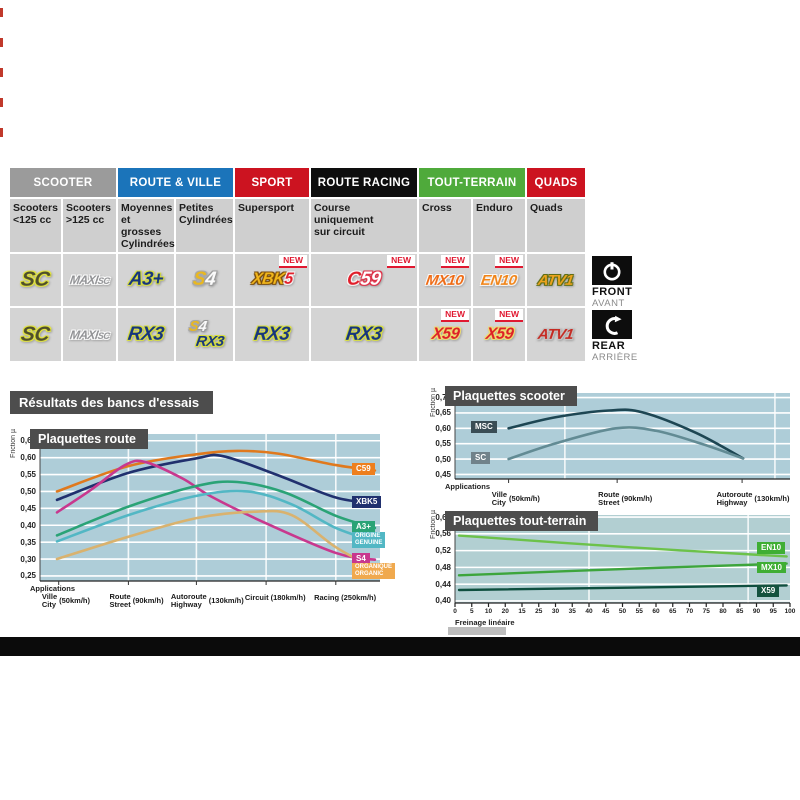  I want to click on x-tick-label: 45, so click(606, 611).